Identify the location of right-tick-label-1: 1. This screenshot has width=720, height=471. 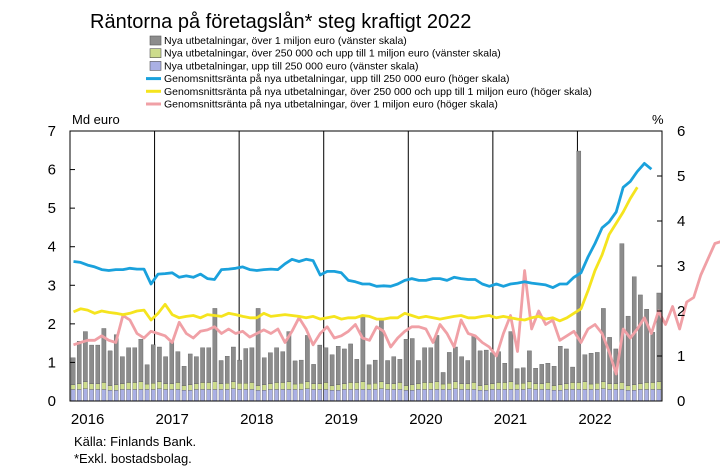
(681, 356).